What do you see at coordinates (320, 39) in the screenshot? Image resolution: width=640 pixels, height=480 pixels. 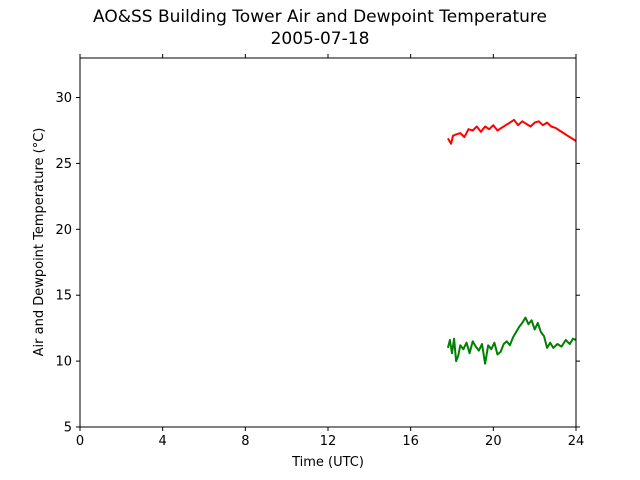 I see `chart-subtitle: 2005-07-18` at bounding box center [320, 39].